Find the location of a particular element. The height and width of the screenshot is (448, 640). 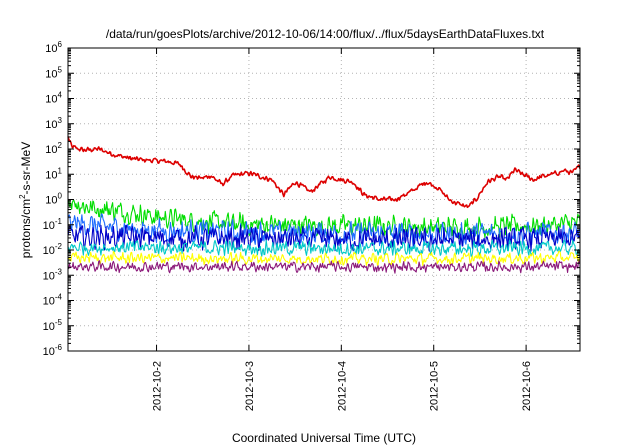

y-tick-label: 10⁻⁴ is located at coordinates (53, 300).